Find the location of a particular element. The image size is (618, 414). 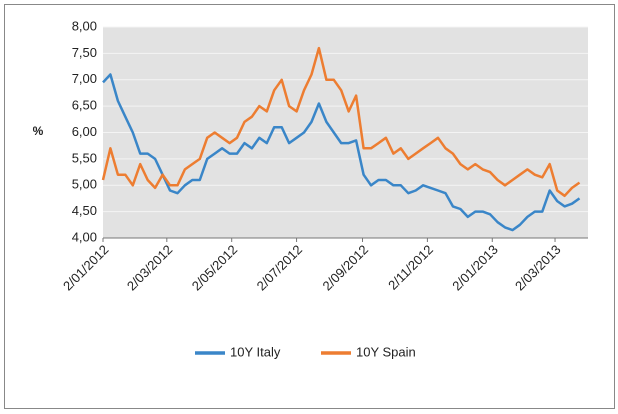

y-tick-label: 7,00 is located at coordinates (84, 78).